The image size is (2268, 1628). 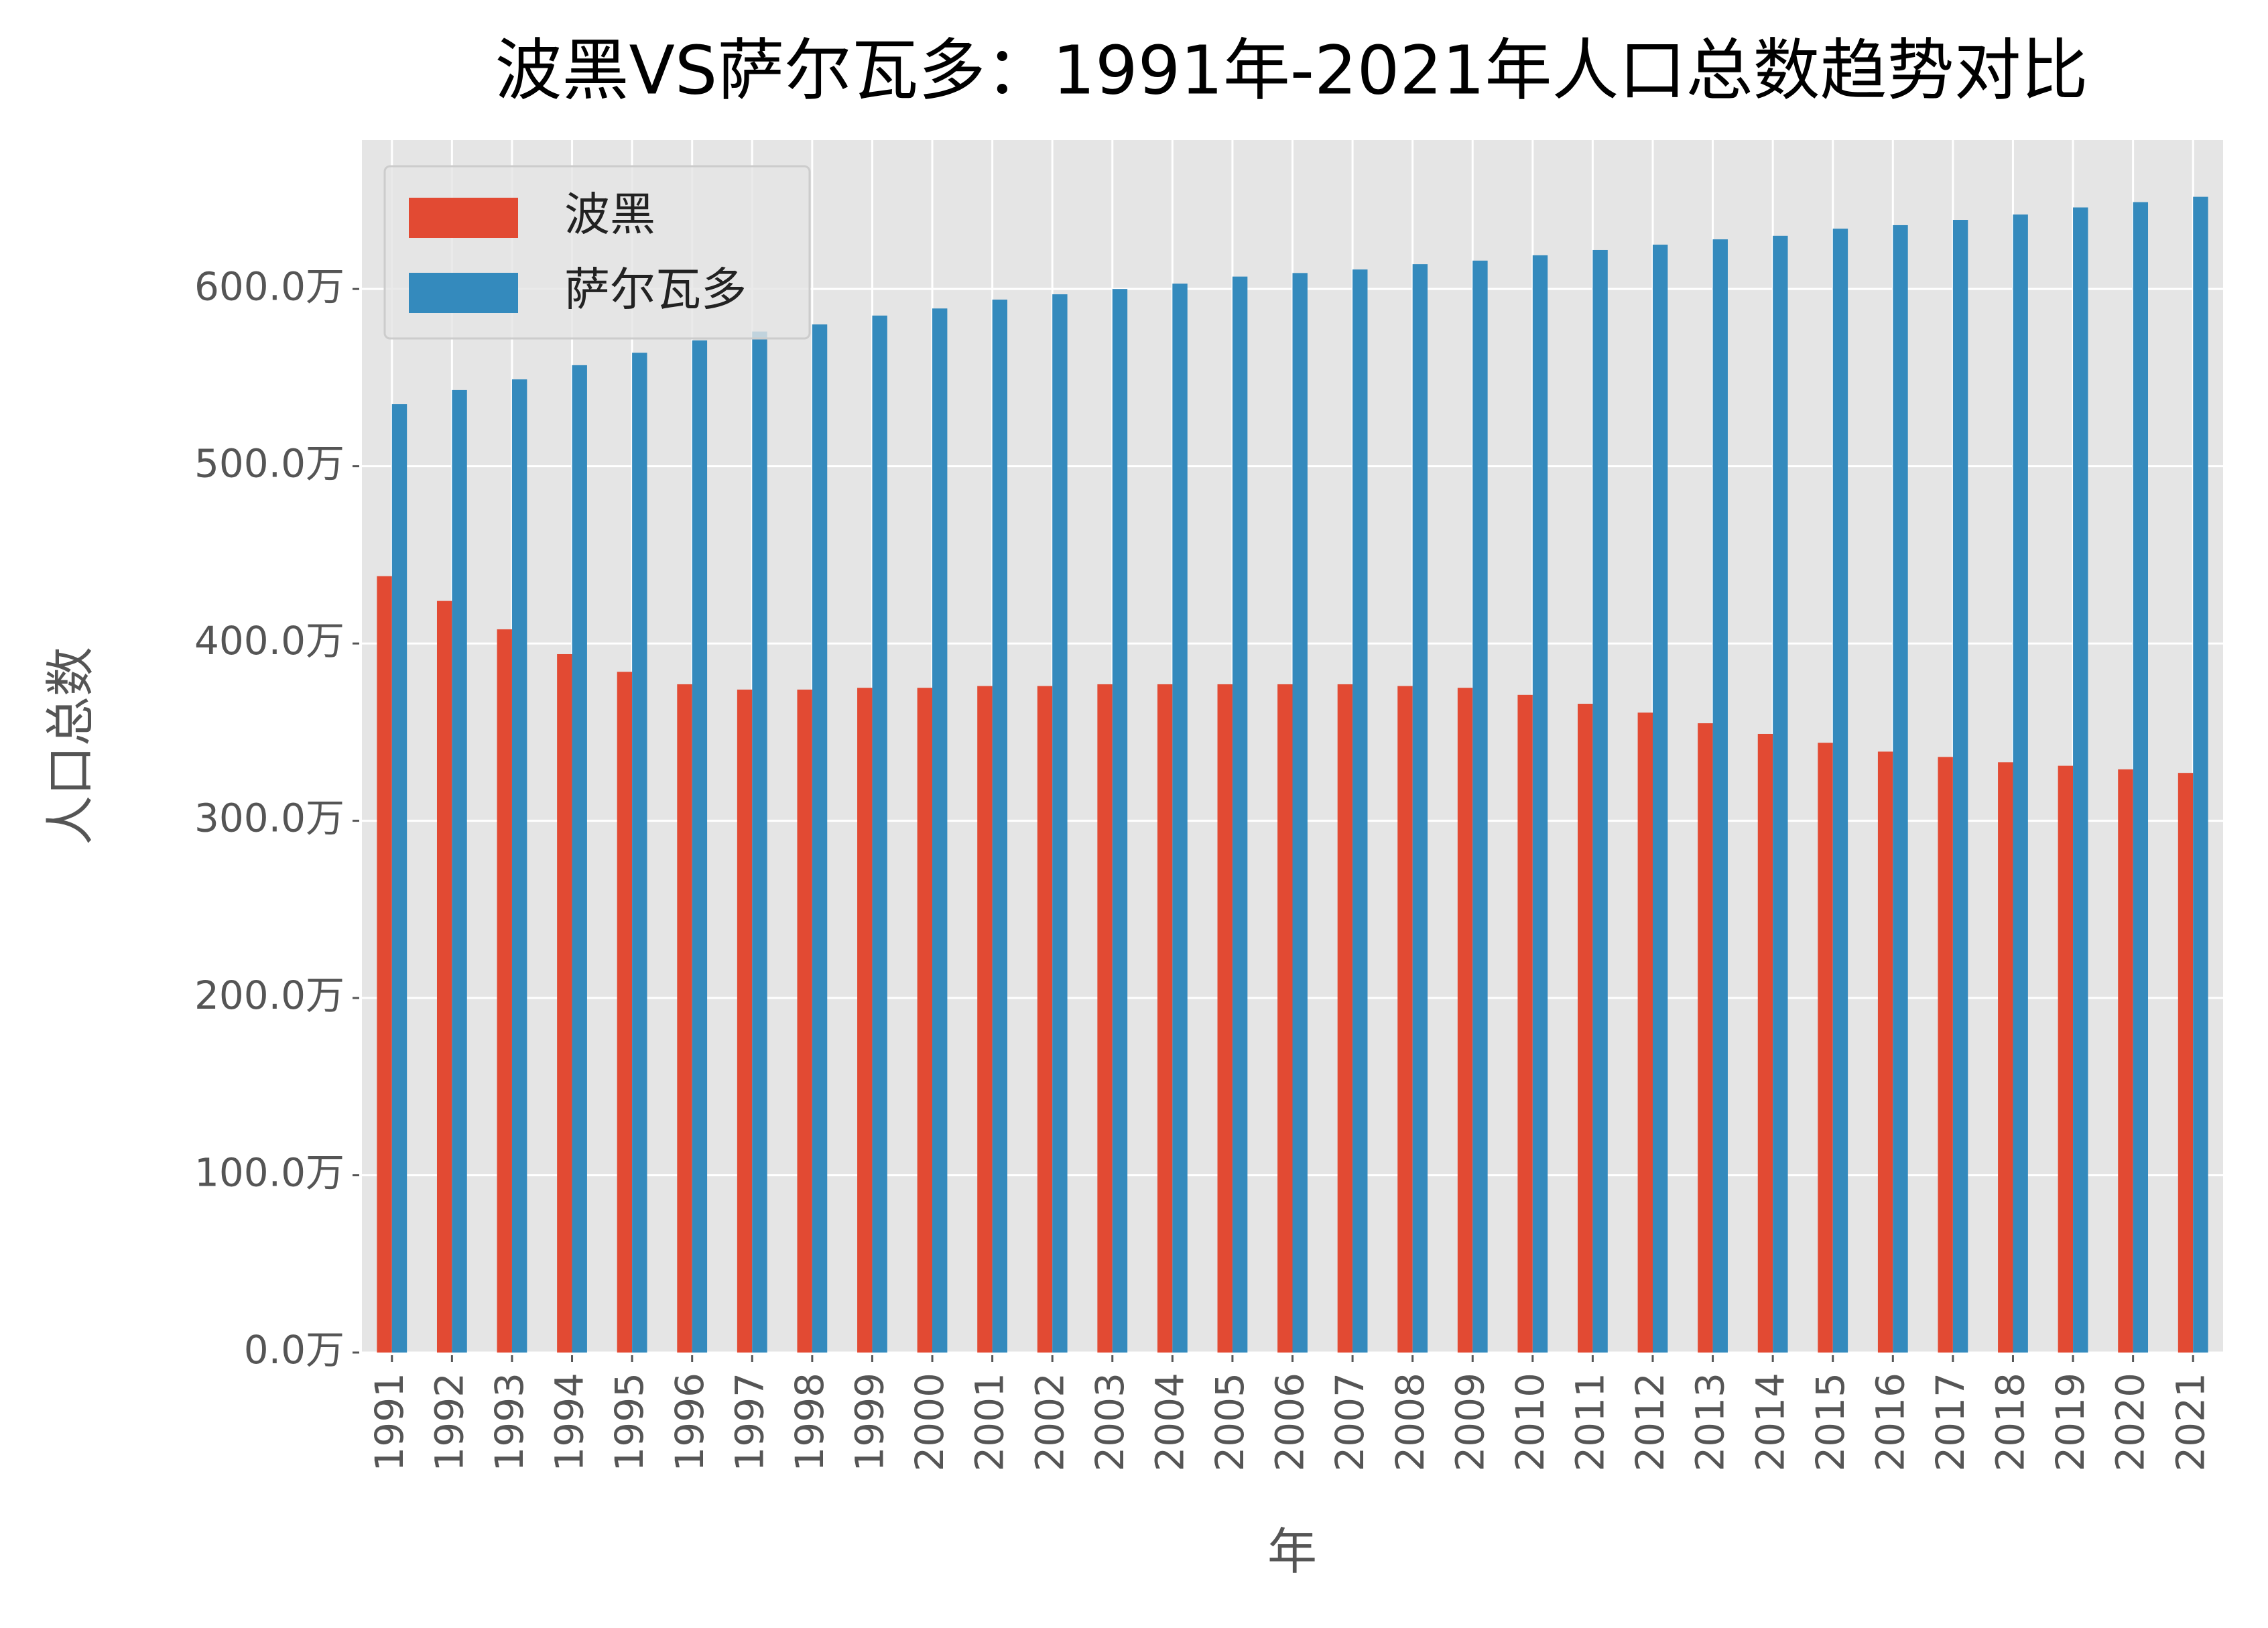 I want to click on x-tick-label: 1998, so click(x=809, y=1422).